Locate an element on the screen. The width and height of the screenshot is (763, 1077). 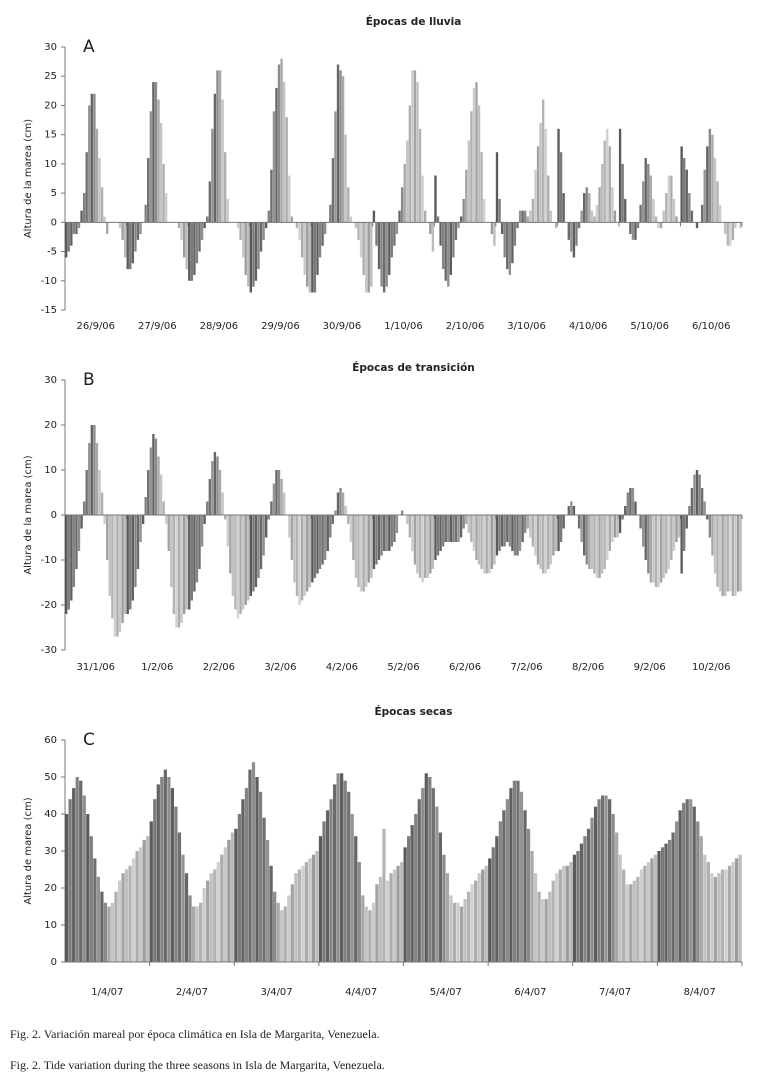
x-tick-label: 29/9/06 is located at coordinates (280, 326).